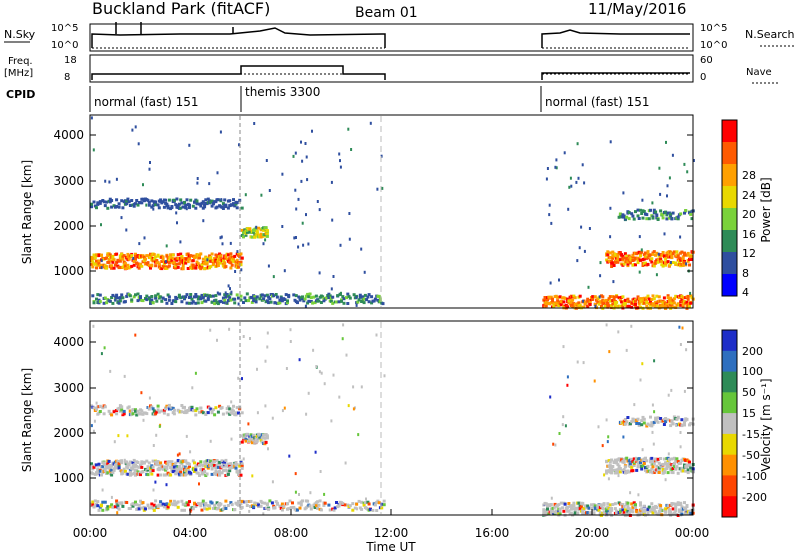 Image resolution: width=800 pixels, height=554 pixels. What do you see at coordinates (637, 9) in the screenshot?
I see `date-title: 11/May/2016` at bounding box center [637, 9].